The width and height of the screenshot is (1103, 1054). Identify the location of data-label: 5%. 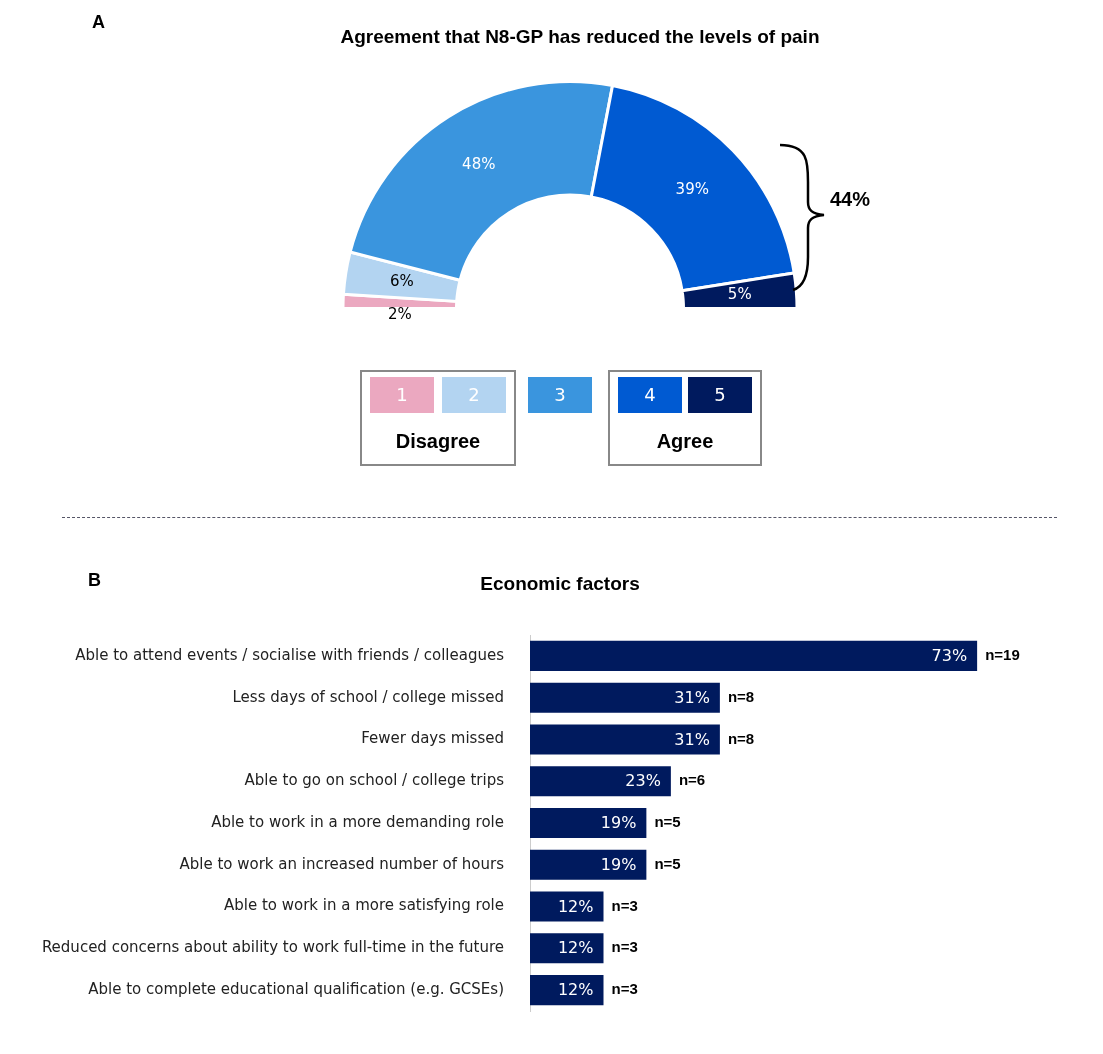
(739, 294).